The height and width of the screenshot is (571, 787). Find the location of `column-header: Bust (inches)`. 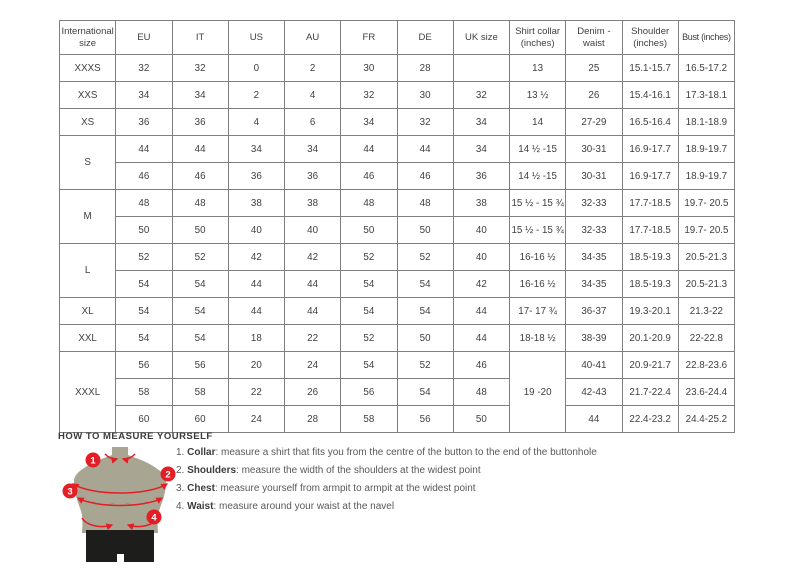

column-header: Bust (inches) is located at coordinates (706, 37).